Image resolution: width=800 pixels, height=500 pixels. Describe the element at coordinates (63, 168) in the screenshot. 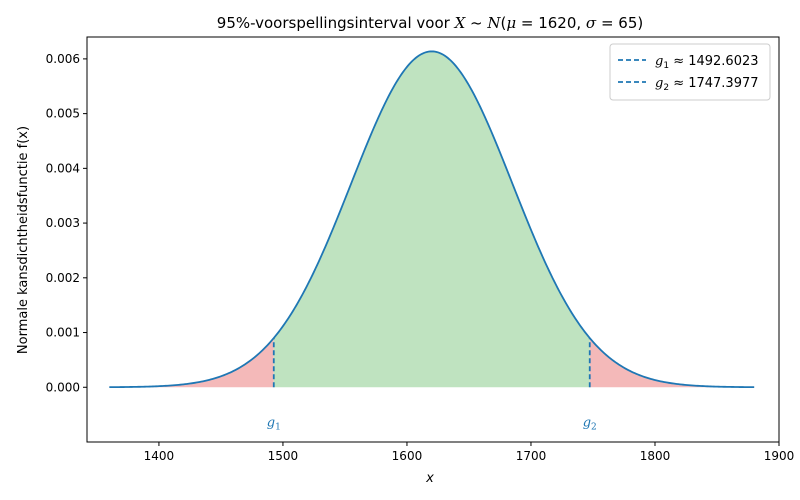

I see `y-tick-label: 0.004` at that location.